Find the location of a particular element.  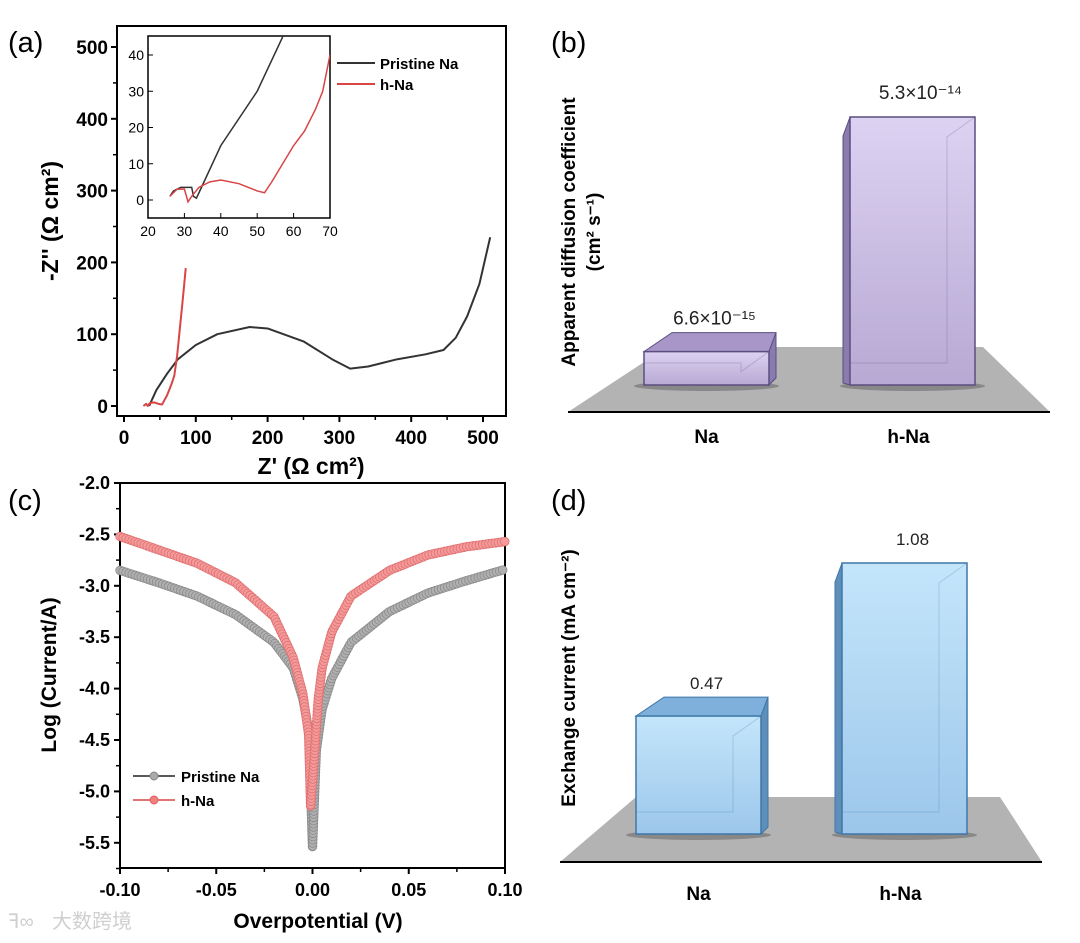

inset-frame is located at coordinates (239, 127).